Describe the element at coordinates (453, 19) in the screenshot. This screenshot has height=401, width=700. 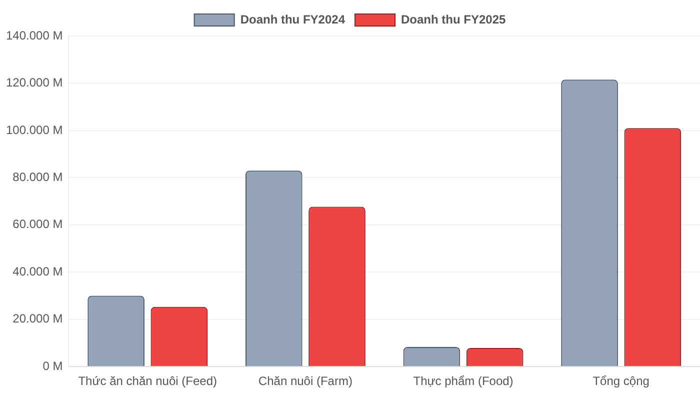
I see `legend-label: Doanh thu FY2025` at that location.